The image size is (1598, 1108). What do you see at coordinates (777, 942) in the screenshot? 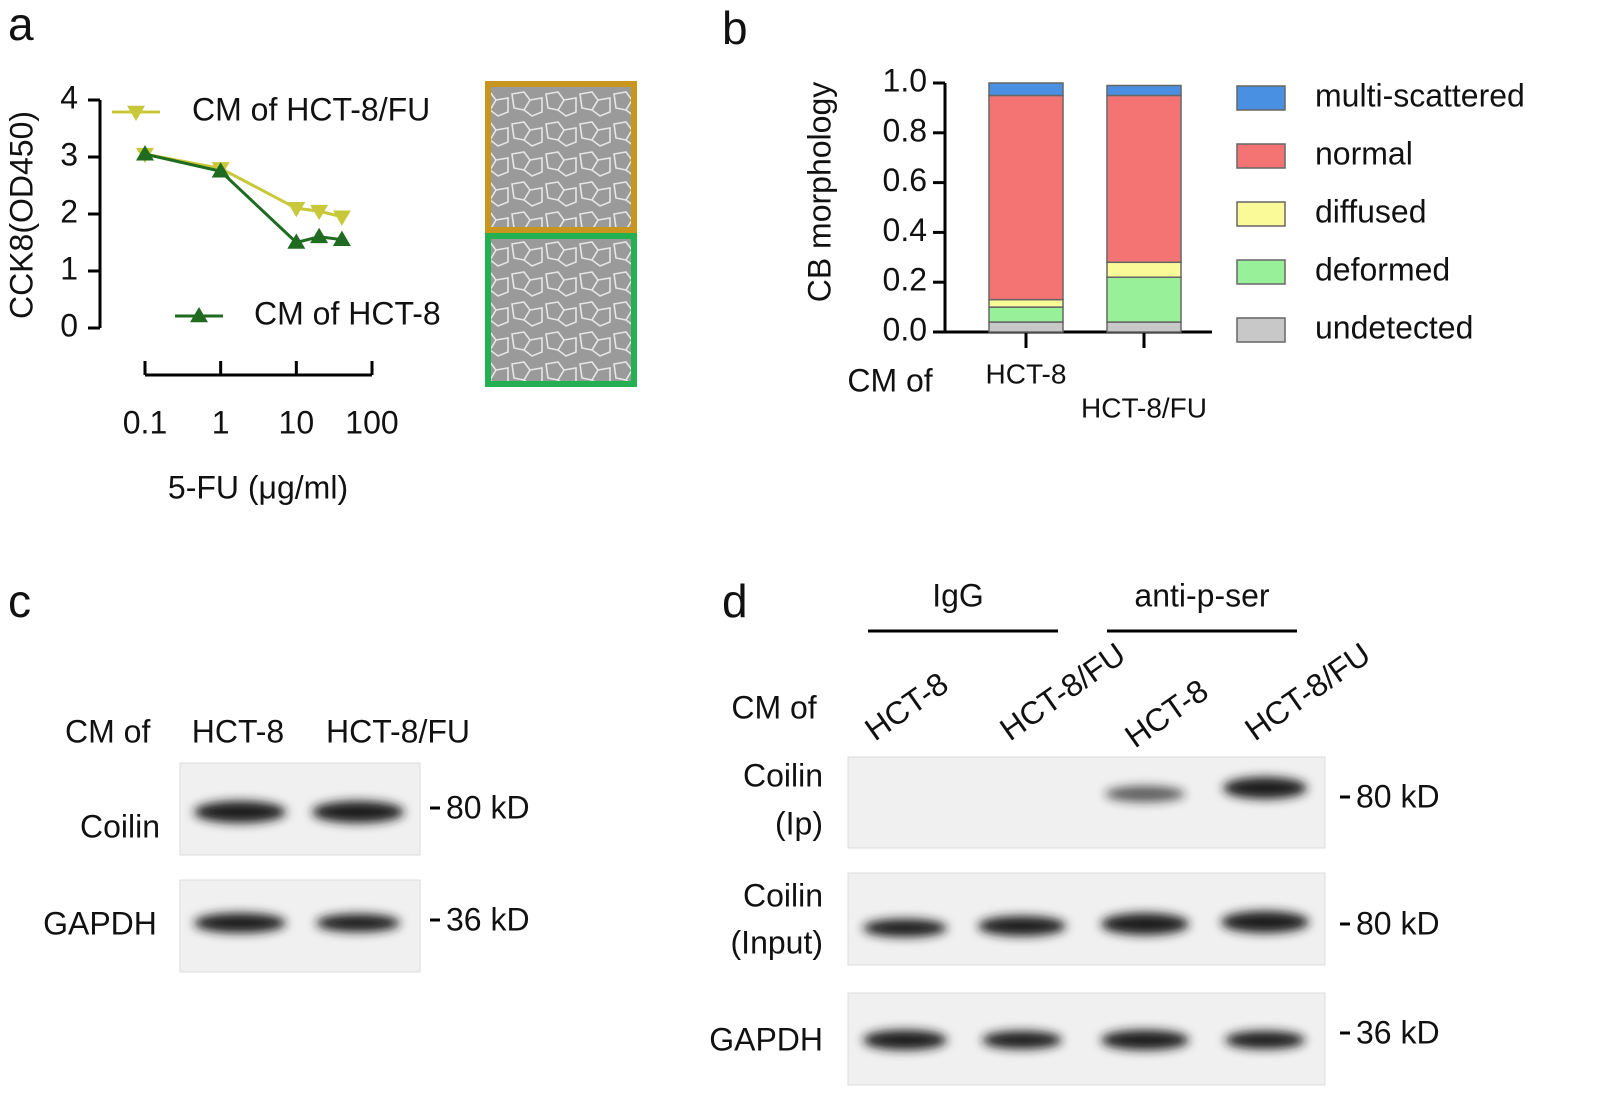
I see `row-label: (Input)` at bounding box center [777, 942].